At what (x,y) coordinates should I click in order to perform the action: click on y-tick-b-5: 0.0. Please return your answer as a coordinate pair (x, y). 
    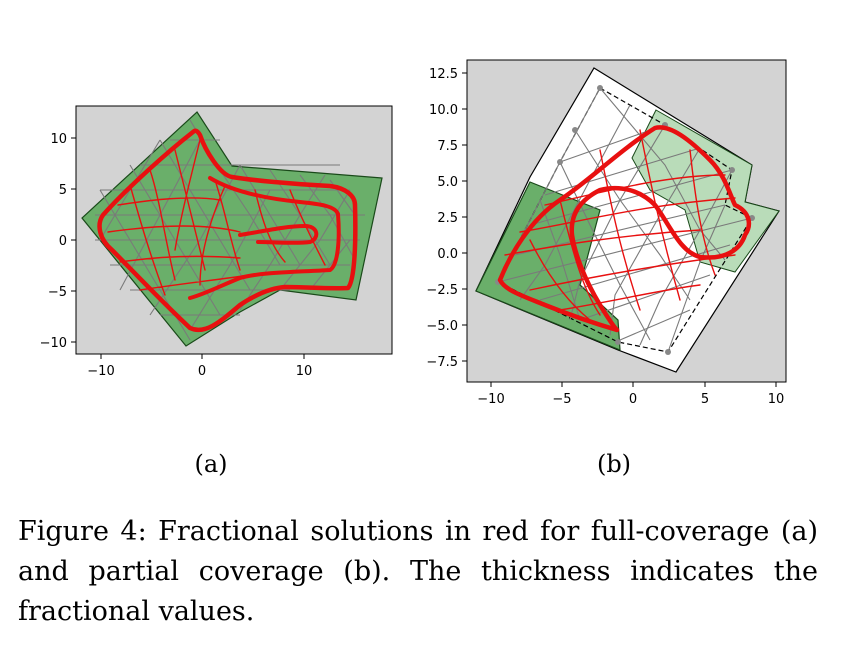
    Looking at the image, I should click on (447, 254).